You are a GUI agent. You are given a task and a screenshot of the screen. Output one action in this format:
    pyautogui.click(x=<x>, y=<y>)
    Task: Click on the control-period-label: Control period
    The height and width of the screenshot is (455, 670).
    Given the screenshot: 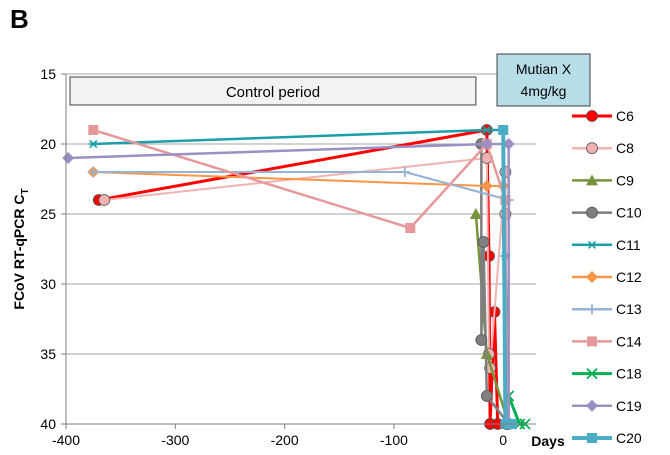 What is the action you would take?
    pyautogui.click(x=273, y=92)
    